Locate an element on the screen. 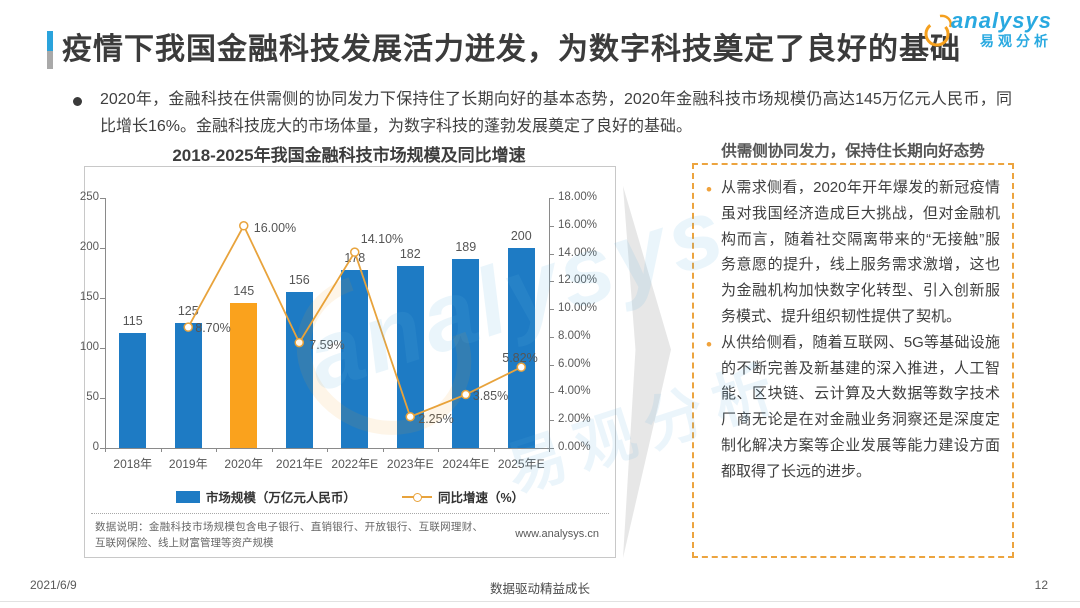  chart-legend: 市场规模（万亿元人民币） 同比增速（%） is located at coordinates (350, 496).